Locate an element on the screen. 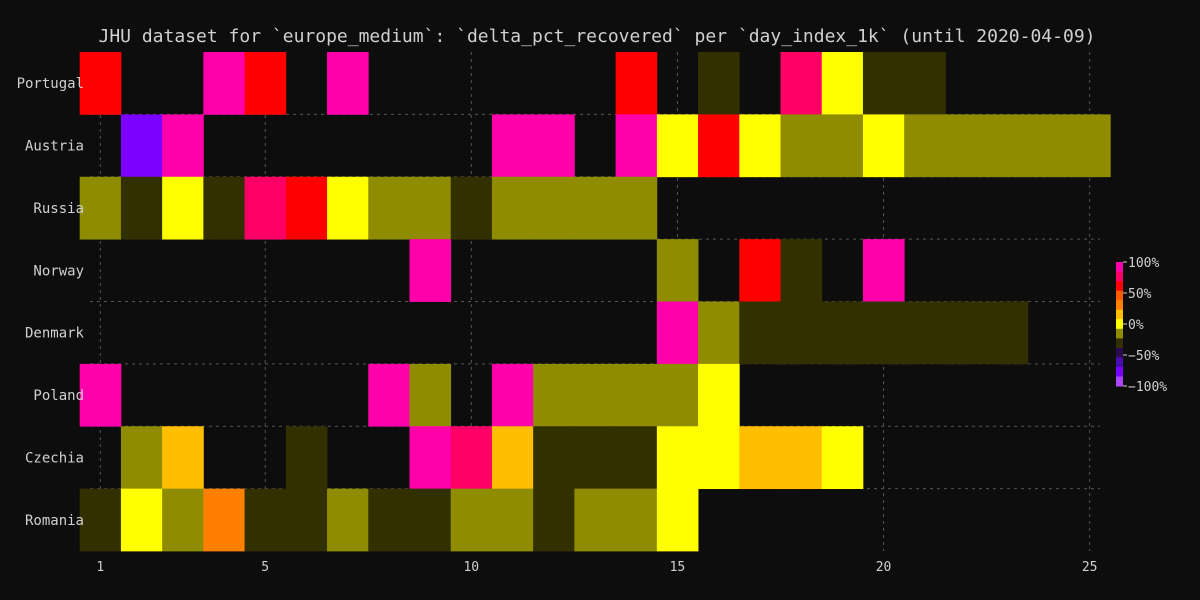  colorbar-tick-label: 0% is located at coordinates (1136, 325).